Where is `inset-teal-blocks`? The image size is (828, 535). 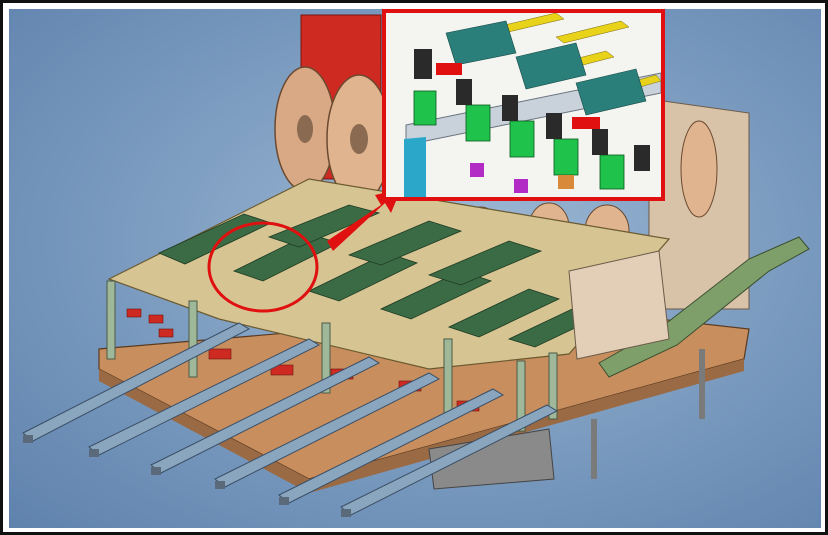
inset-teal-blocks is located at coordinates (546, 68).